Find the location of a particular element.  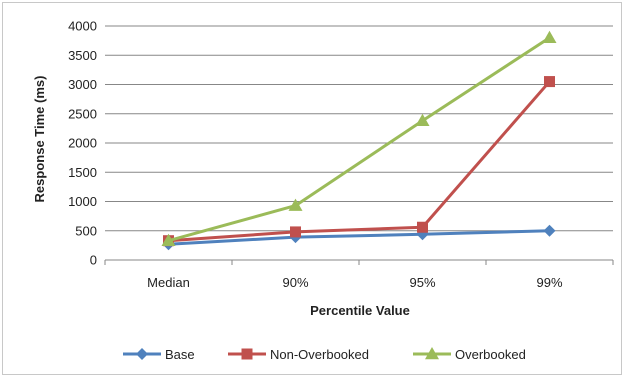

y-tick-label: 4000 is located at coordinates (82, 26).